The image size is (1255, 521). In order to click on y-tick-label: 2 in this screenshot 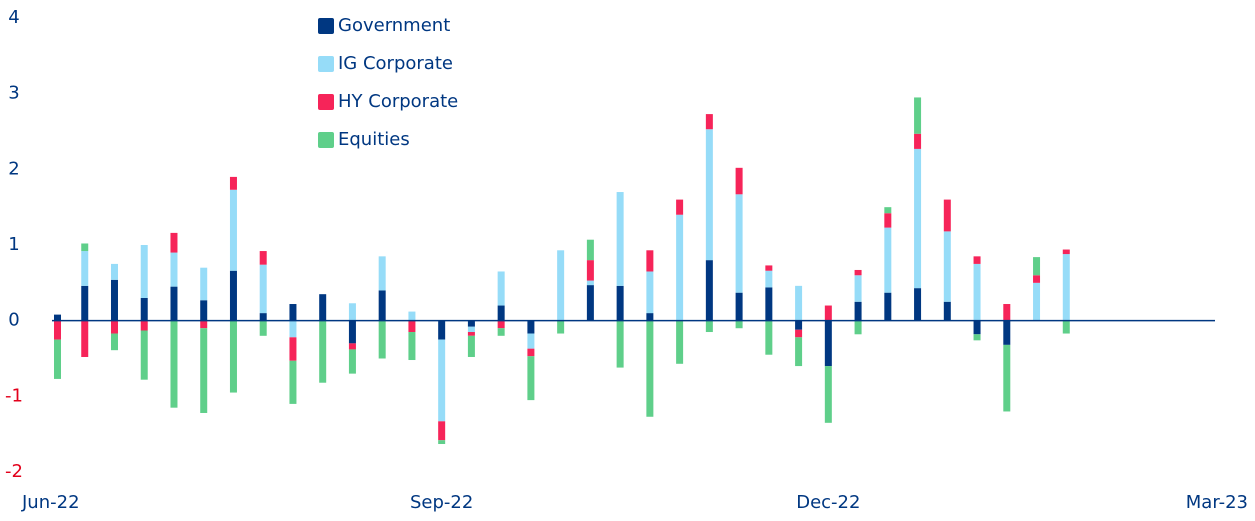, I will do `click(13, 168)`.